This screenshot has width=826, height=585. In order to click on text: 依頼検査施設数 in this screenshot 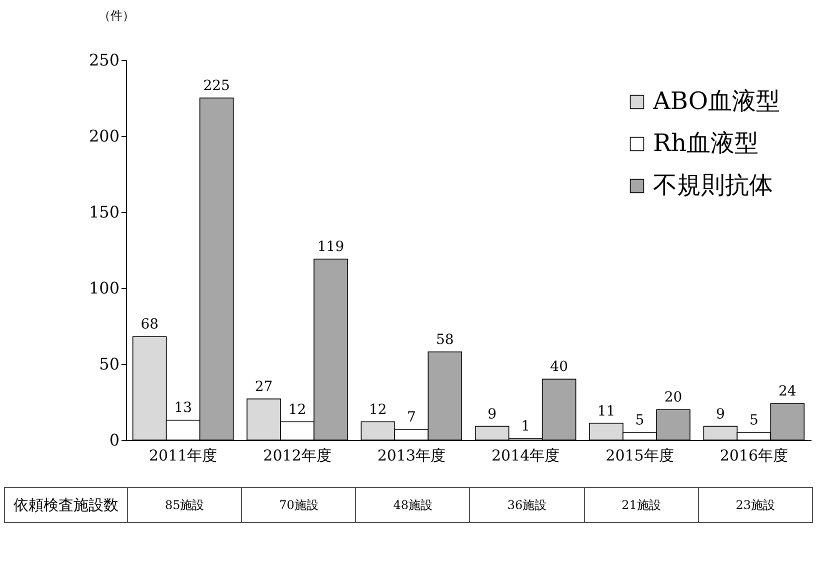, I will do `click(66, 505)`.